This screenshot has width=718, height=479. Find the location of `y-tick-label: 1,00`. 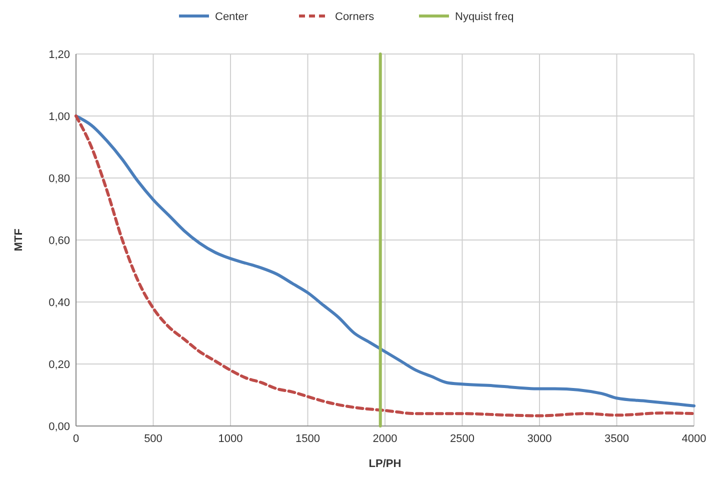

y-tick-label: 1,00 is located at coordinates (59, 117).